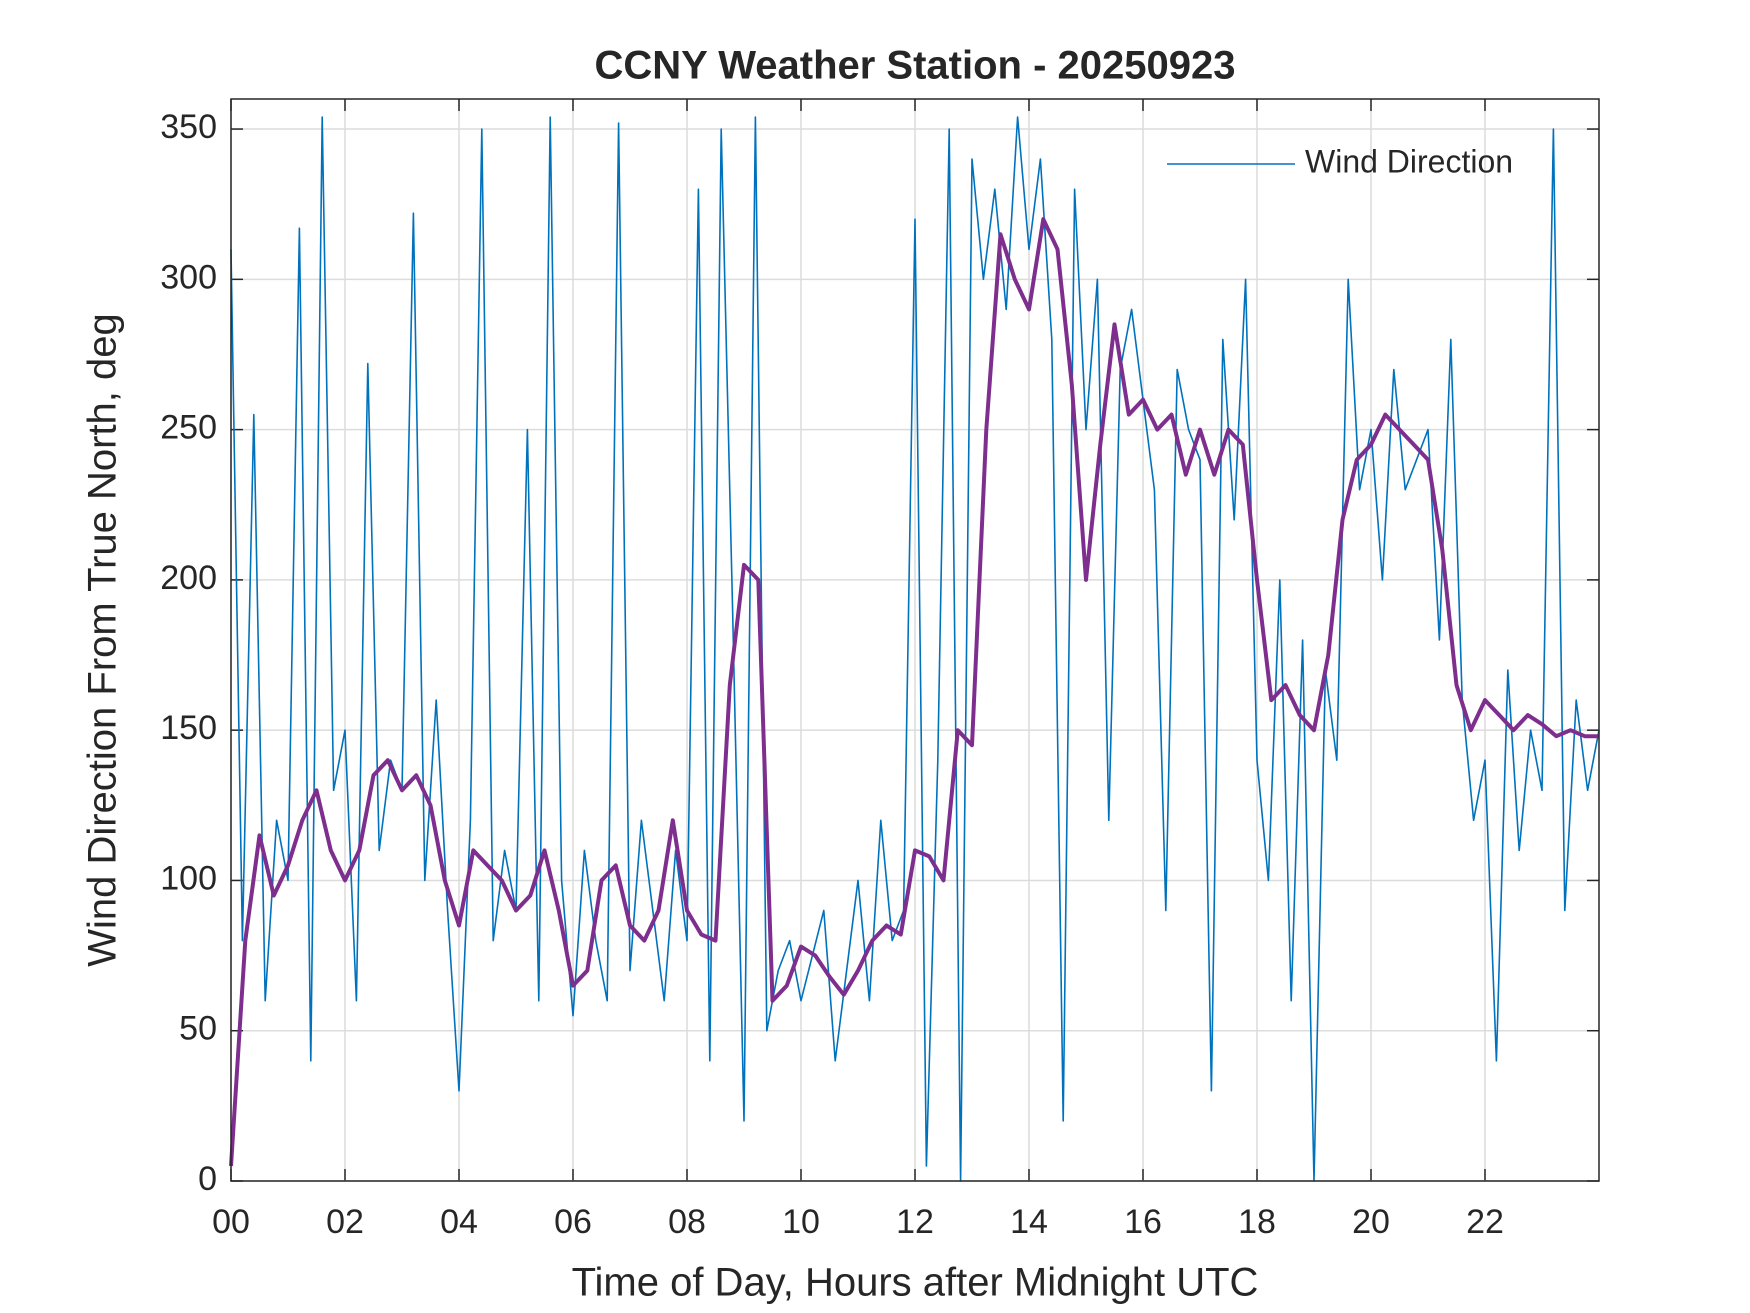  I want to click on x-tick-label: 00, so click(231, 1222).